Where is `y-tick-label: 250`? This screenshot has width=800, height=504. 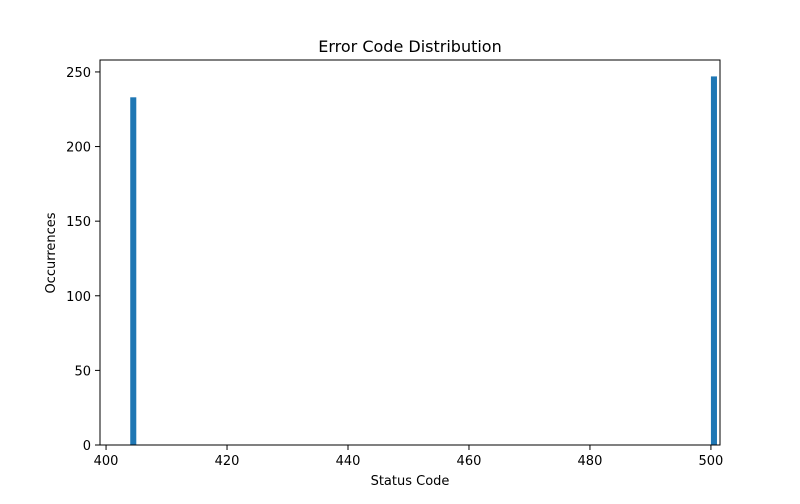
y-tick-label: 250 is located at coordinates (78, 73).